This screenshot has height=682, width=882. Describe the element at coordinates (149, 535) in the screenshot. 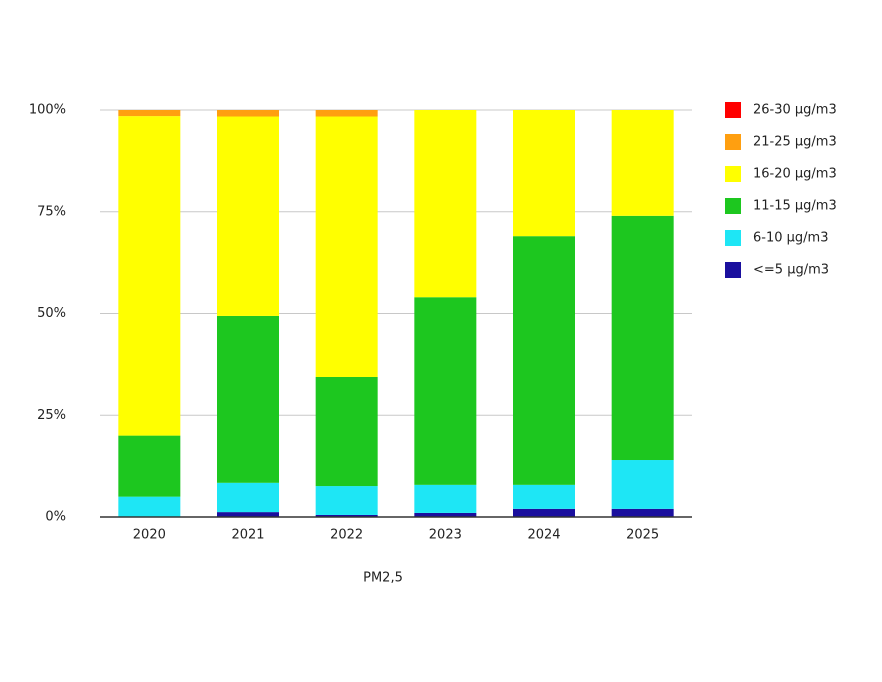

I see `x-tick-label: 2020` at that location.